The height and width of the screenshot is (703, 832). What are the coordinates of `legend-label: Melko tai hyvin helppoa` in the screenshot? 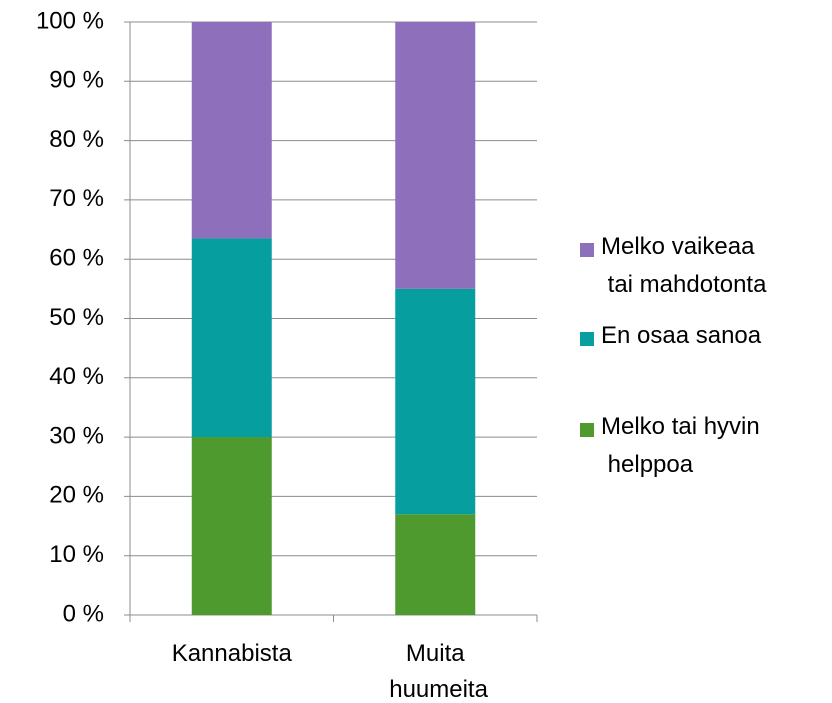 It's located at (680, 445).